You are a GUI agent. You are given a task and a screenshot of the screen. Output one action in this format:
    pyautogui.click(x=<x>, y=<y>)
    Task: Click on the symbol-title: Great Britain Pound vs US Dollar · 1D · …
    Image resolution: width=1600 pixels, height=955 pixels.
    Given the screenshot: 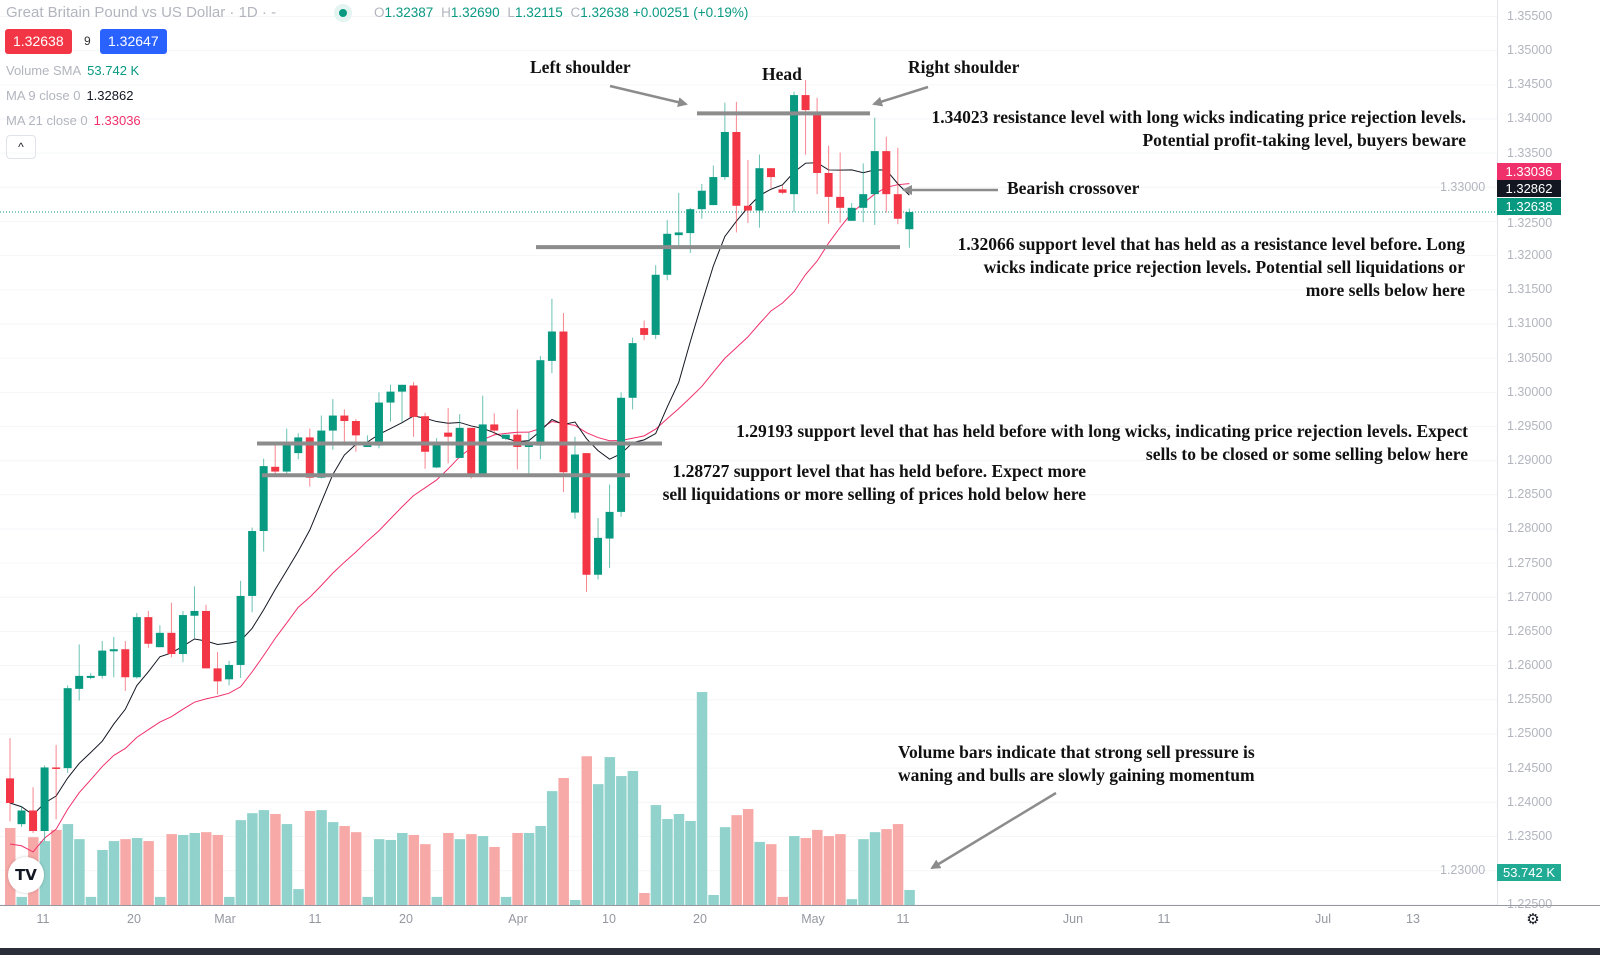 What is the action you would take?
    pyautogui.click(x=141, y=12)
    